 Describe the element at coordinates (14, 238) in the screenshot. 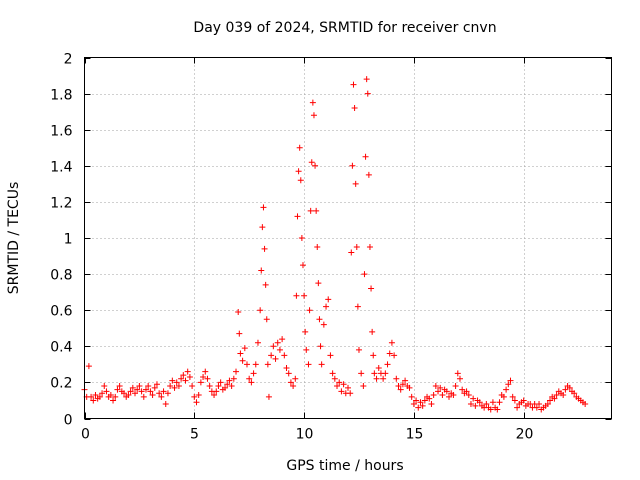

I see `y-axis-title: SRMTID / TECUs` at that location.